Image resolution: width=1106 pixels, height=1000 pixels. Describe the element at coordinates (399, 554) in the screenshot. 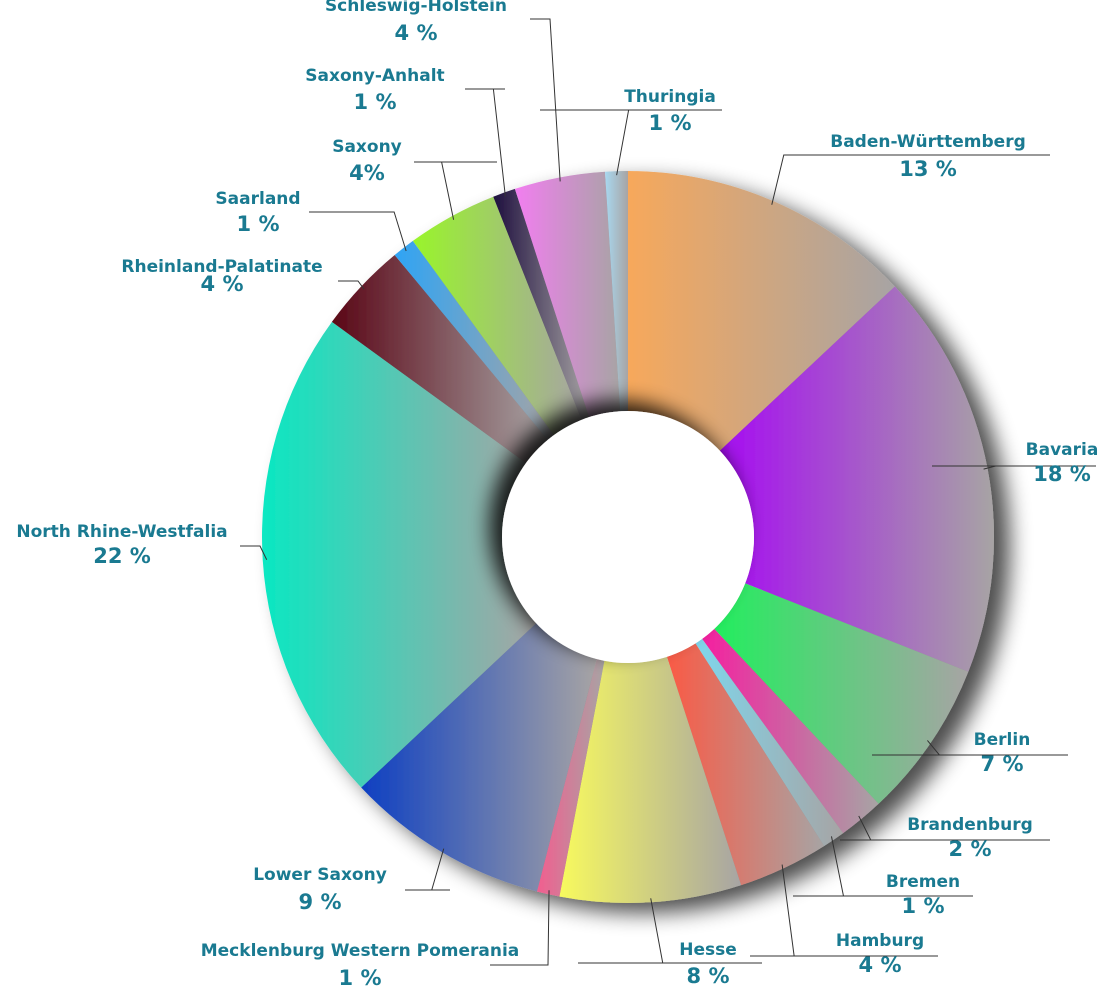

I see `slice-north-rhine-westfalia` at that location.